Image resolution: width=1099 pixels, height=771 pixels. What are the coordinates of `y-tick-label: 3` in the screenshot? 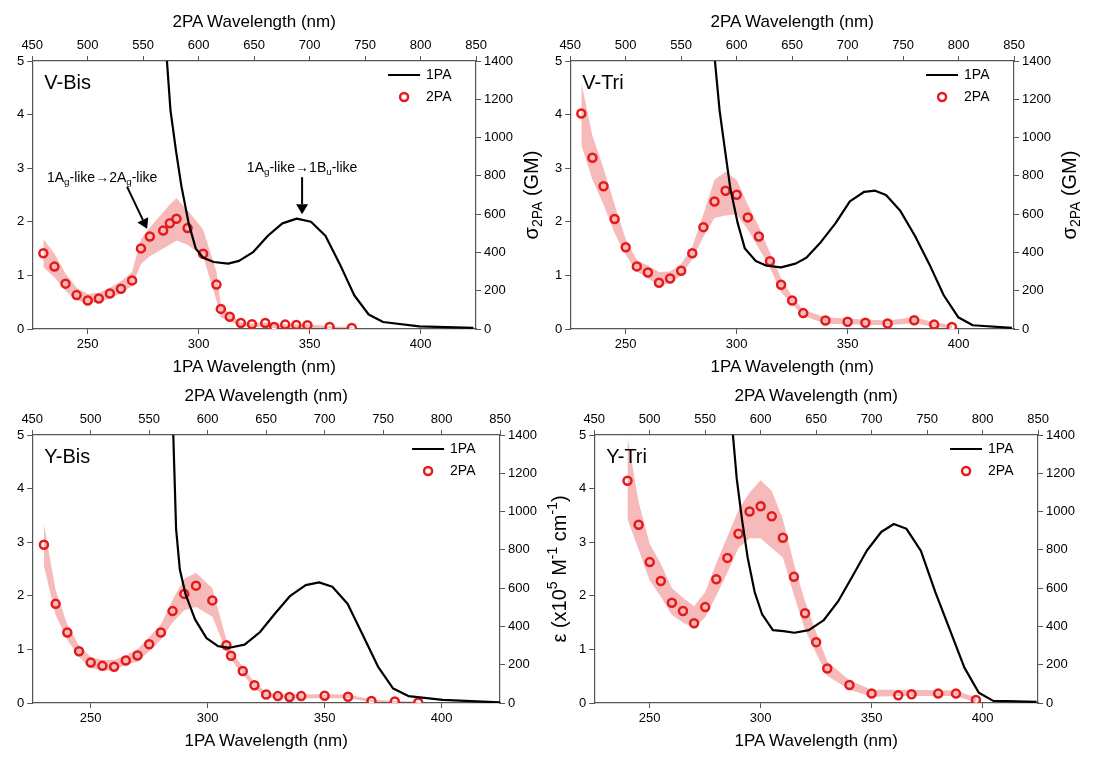 It's located at (559, 167).